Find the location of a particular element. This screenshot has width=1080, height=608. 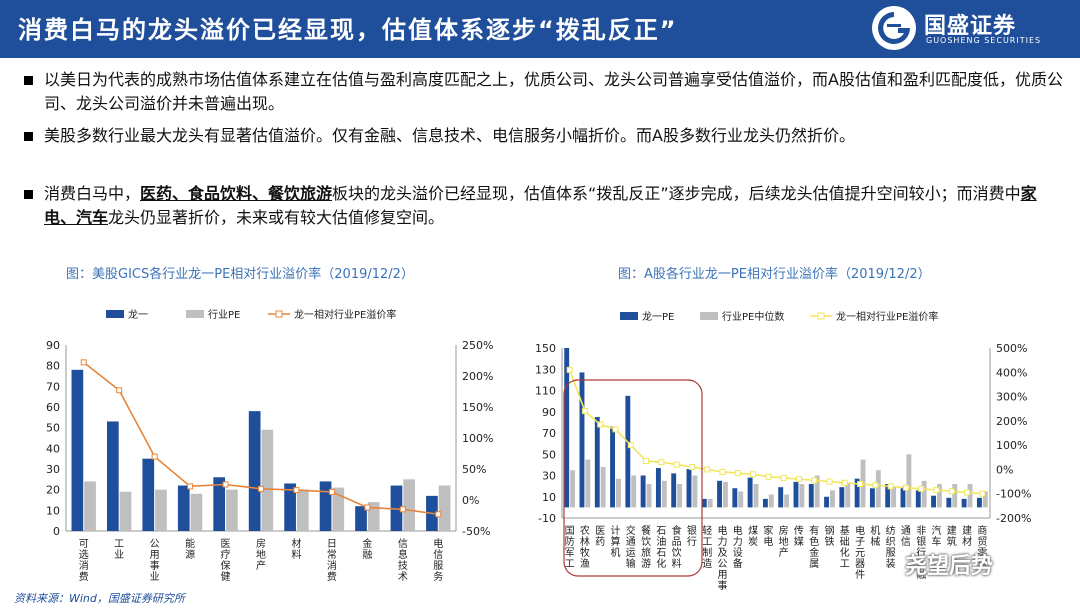

x-tick-label: 公用事业 is located at coordinates (155, 561).